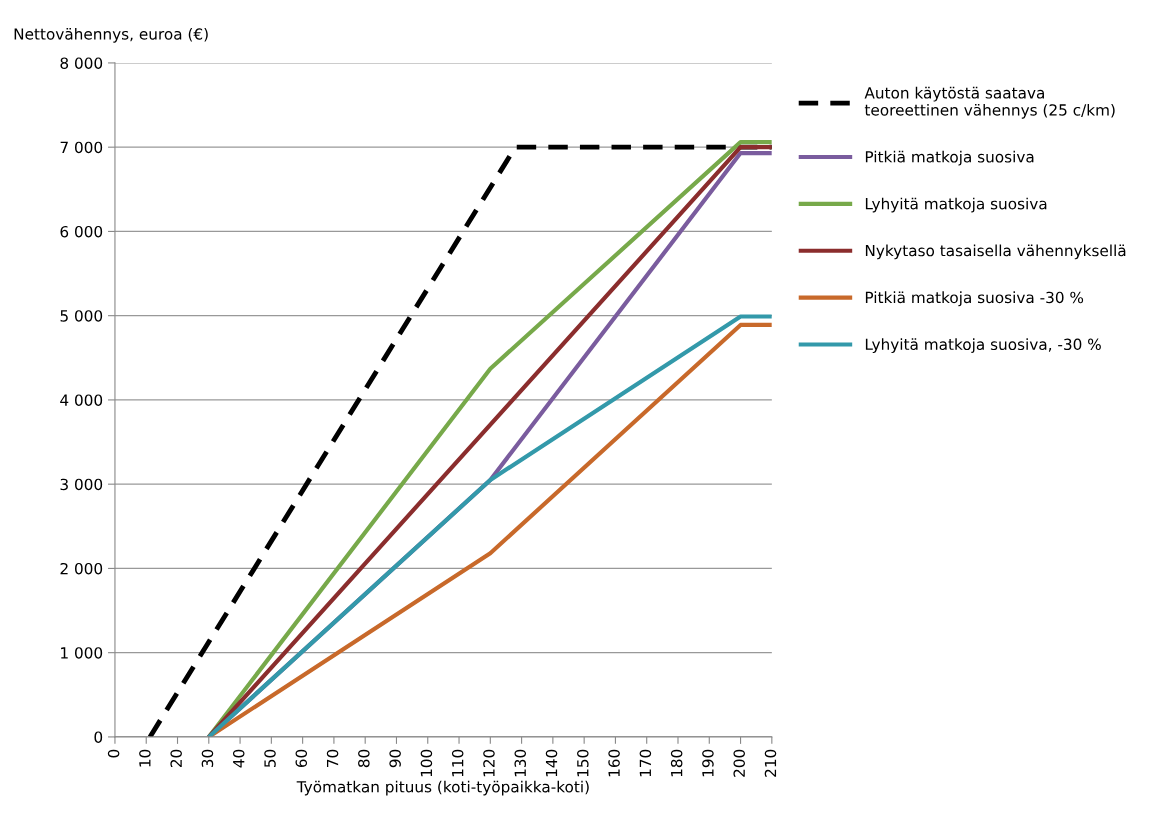 This screenshot has height=828, width=1173. Describe the element at coordinates (489, 763) in the screenshot. I see `x-tick-label: 120` at that location.